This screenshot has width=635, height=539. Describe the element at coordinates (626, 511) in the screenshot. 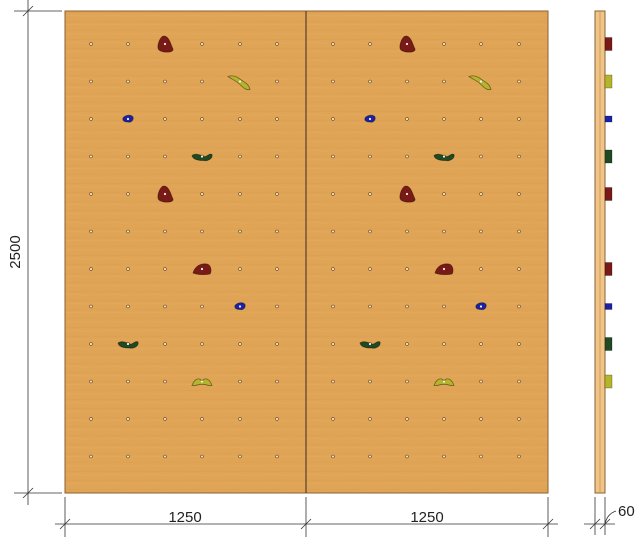

I see `thickness-label: 60` at that location.